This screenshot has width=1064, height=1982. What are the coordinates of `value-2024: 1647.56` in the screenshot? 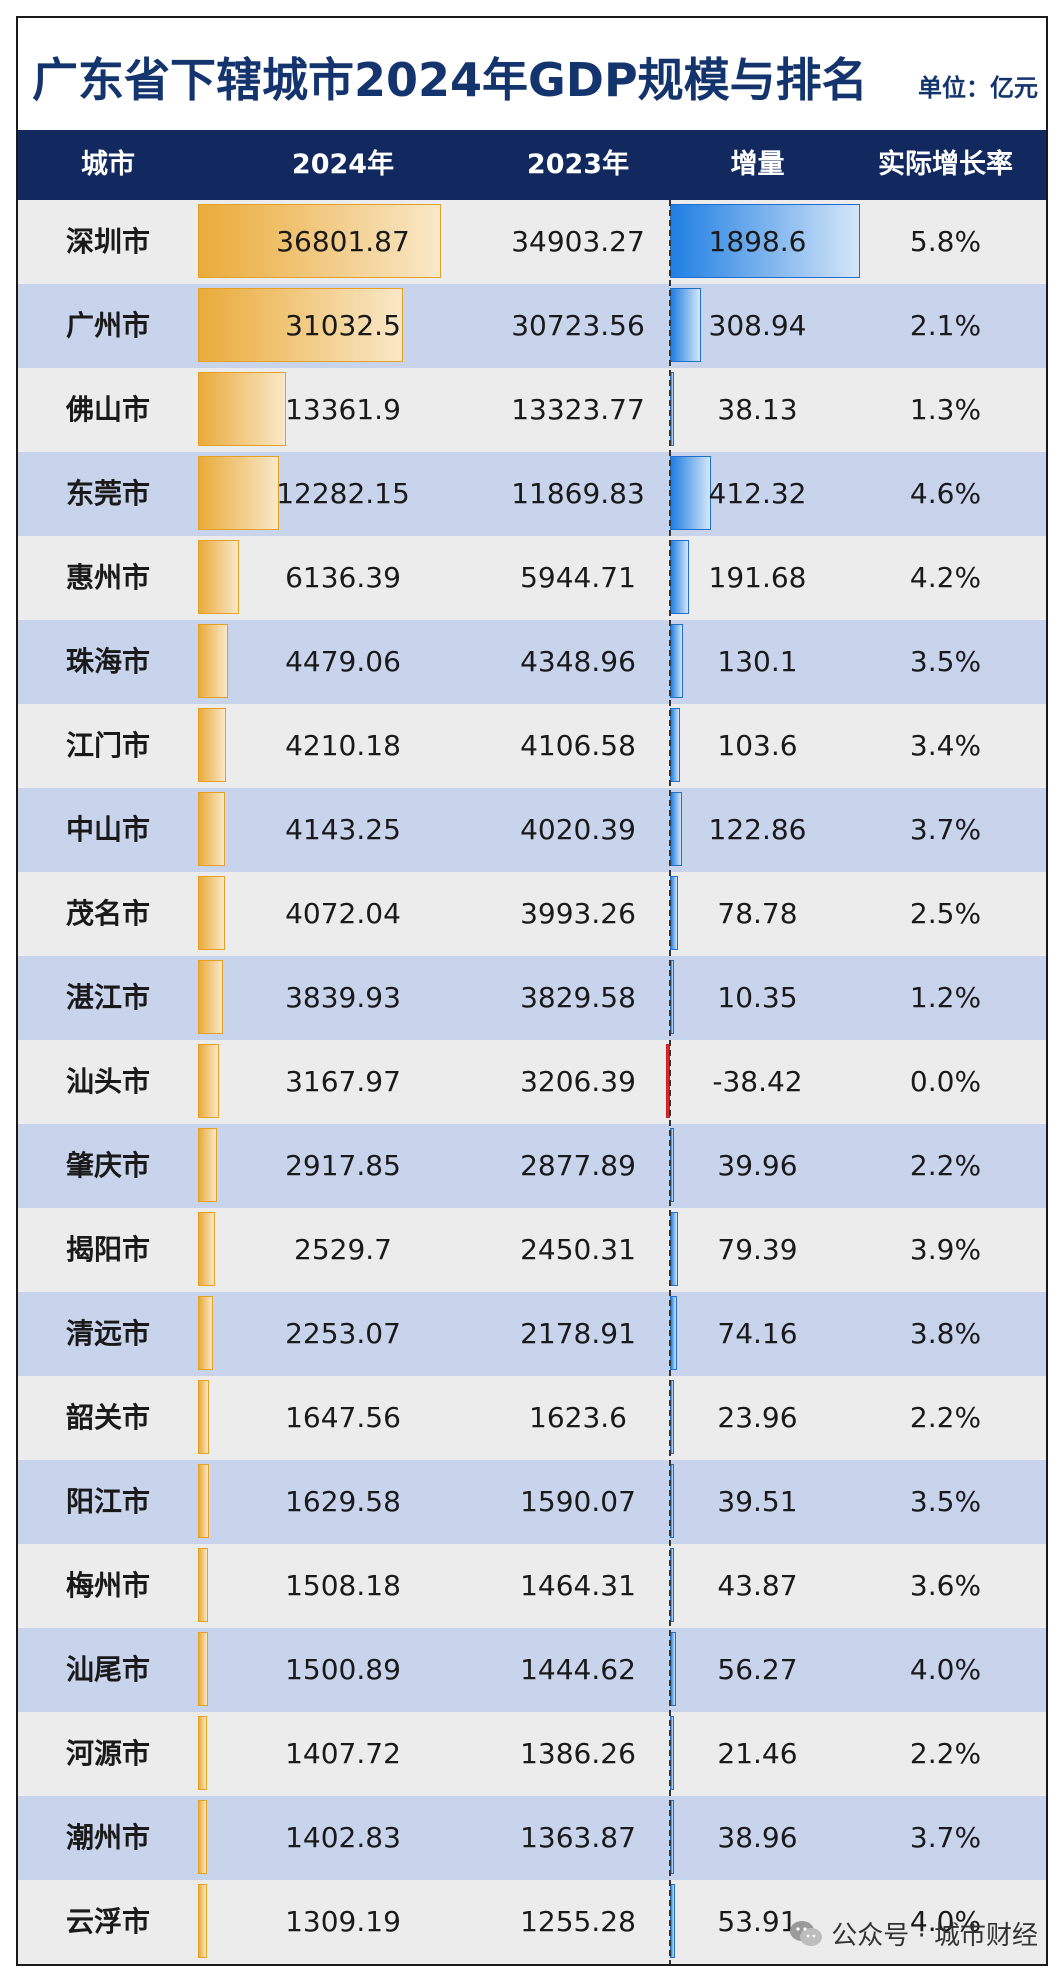 It's located at (343, 1417).